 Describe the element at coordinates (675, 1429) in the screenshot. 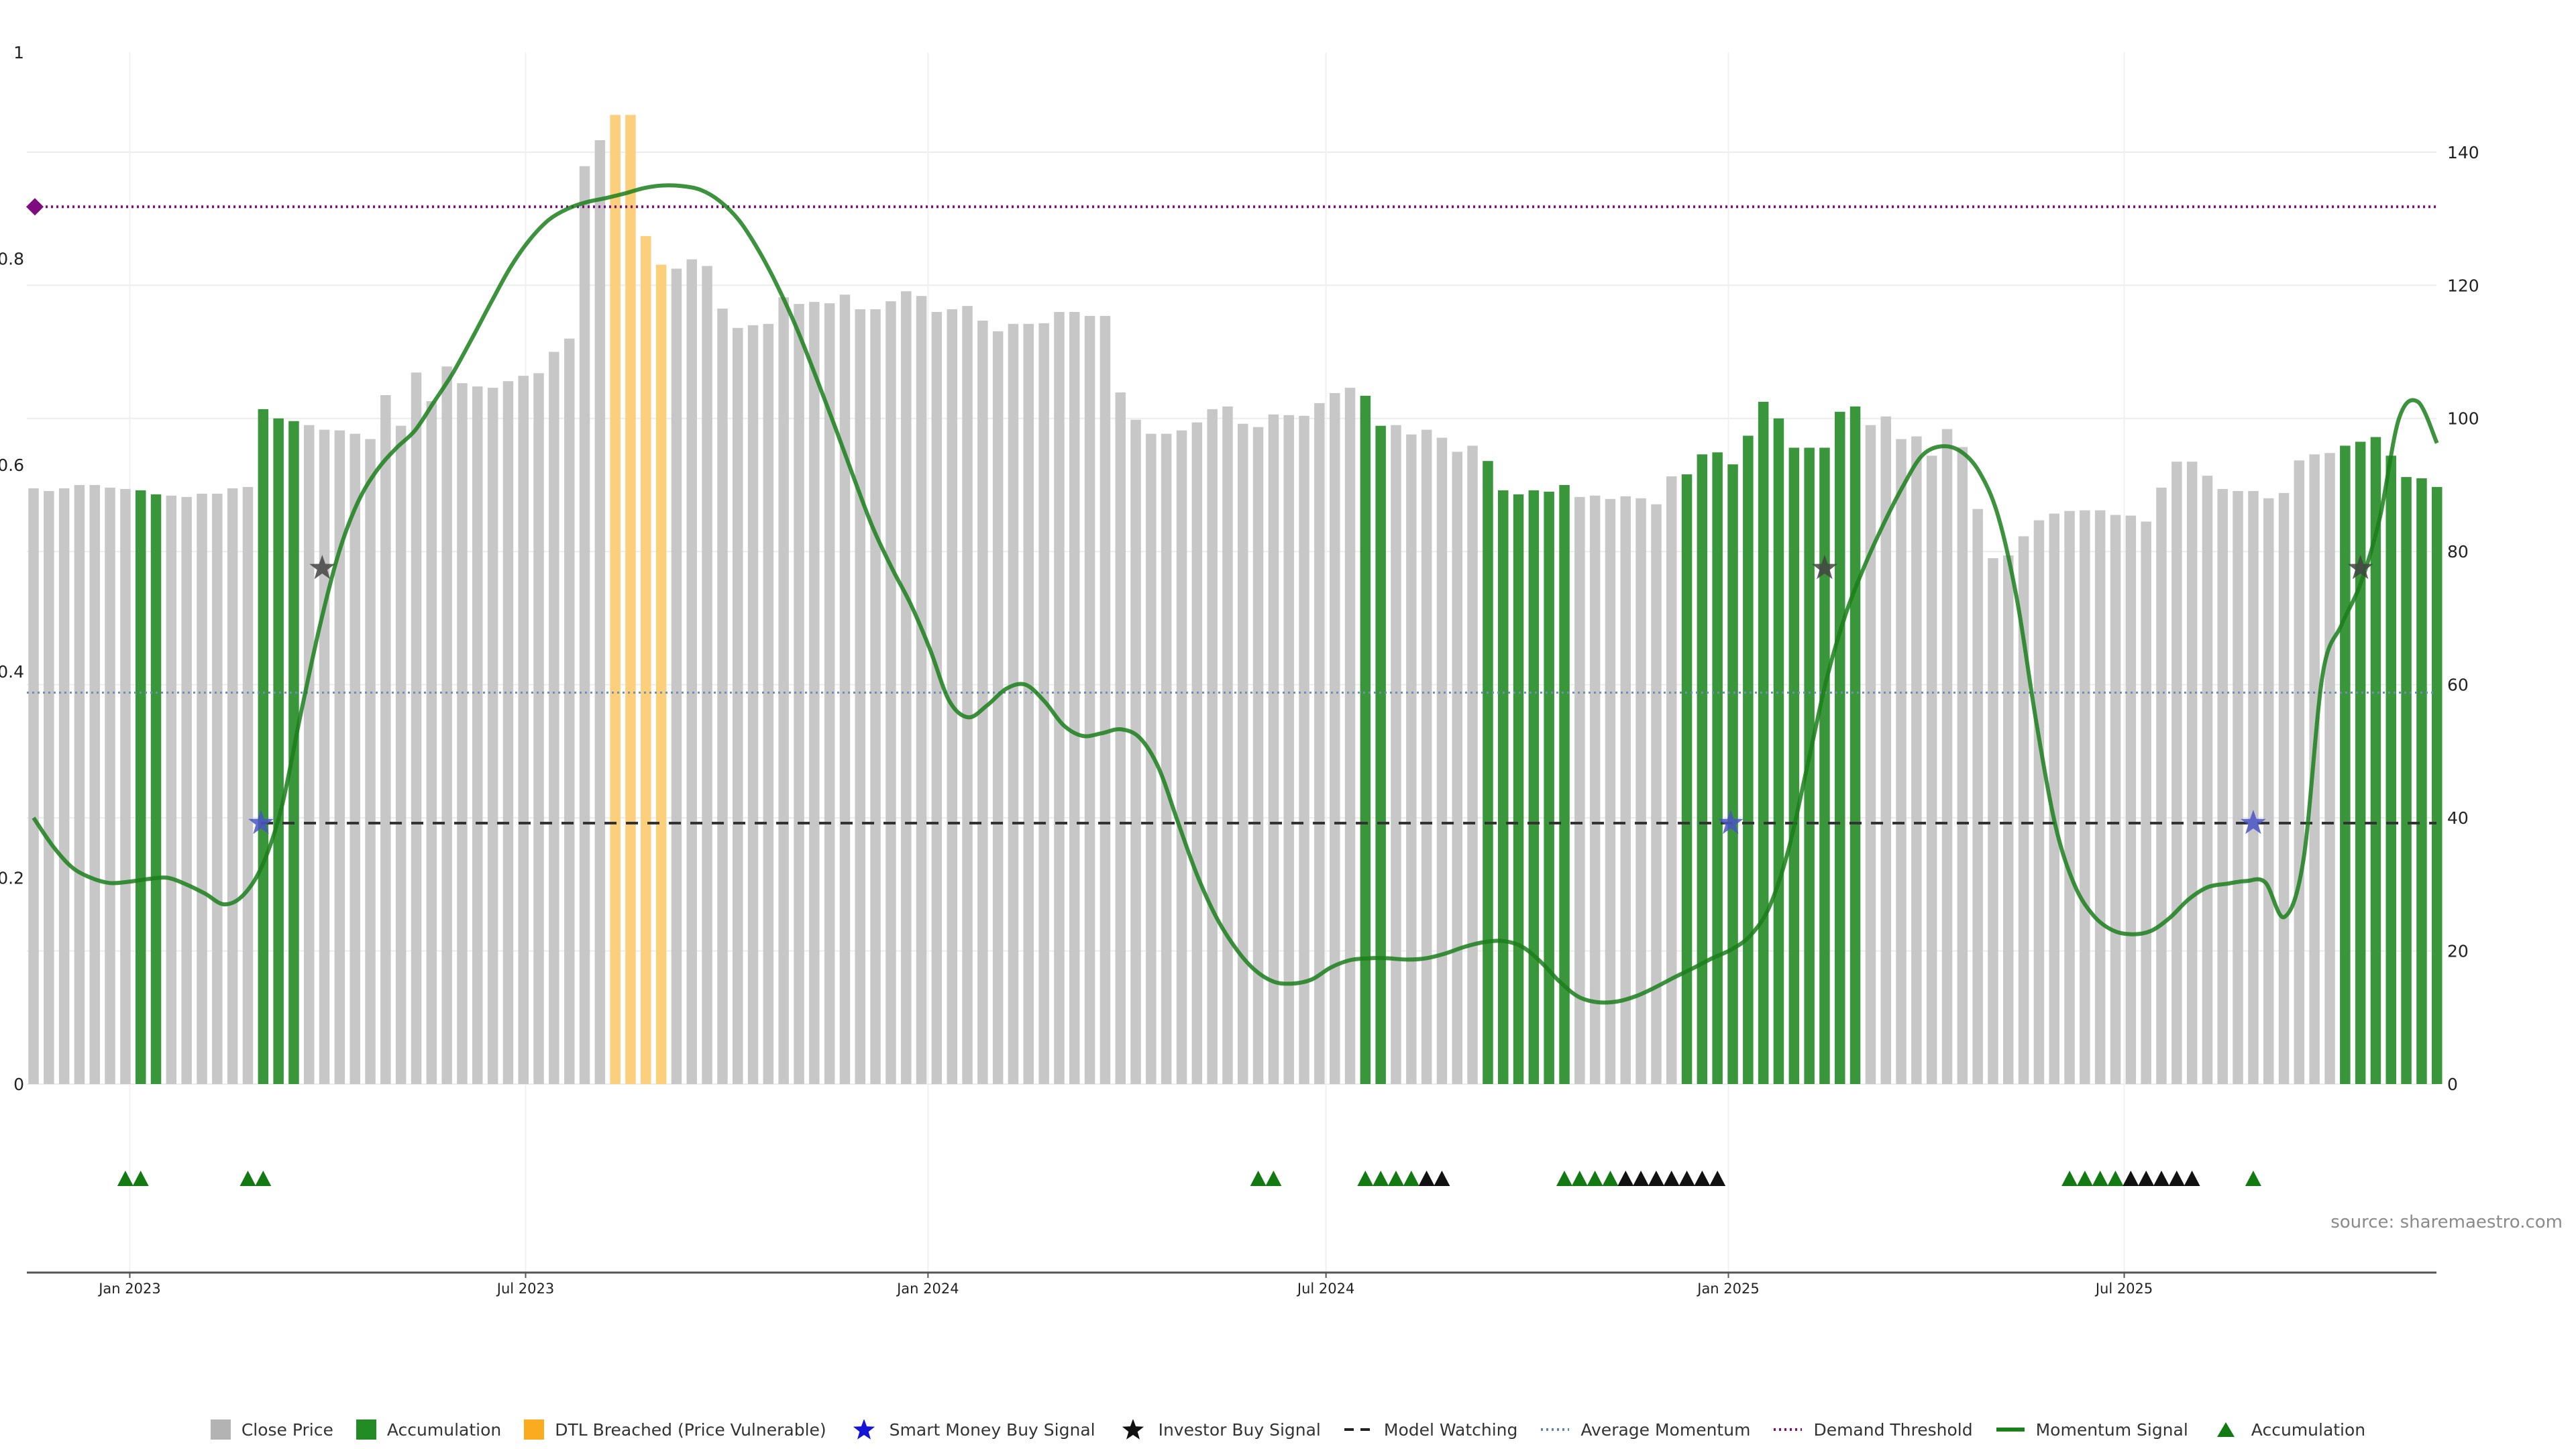

I see `legend-item: DTL Breached (Price Vulnerable)` at that location.